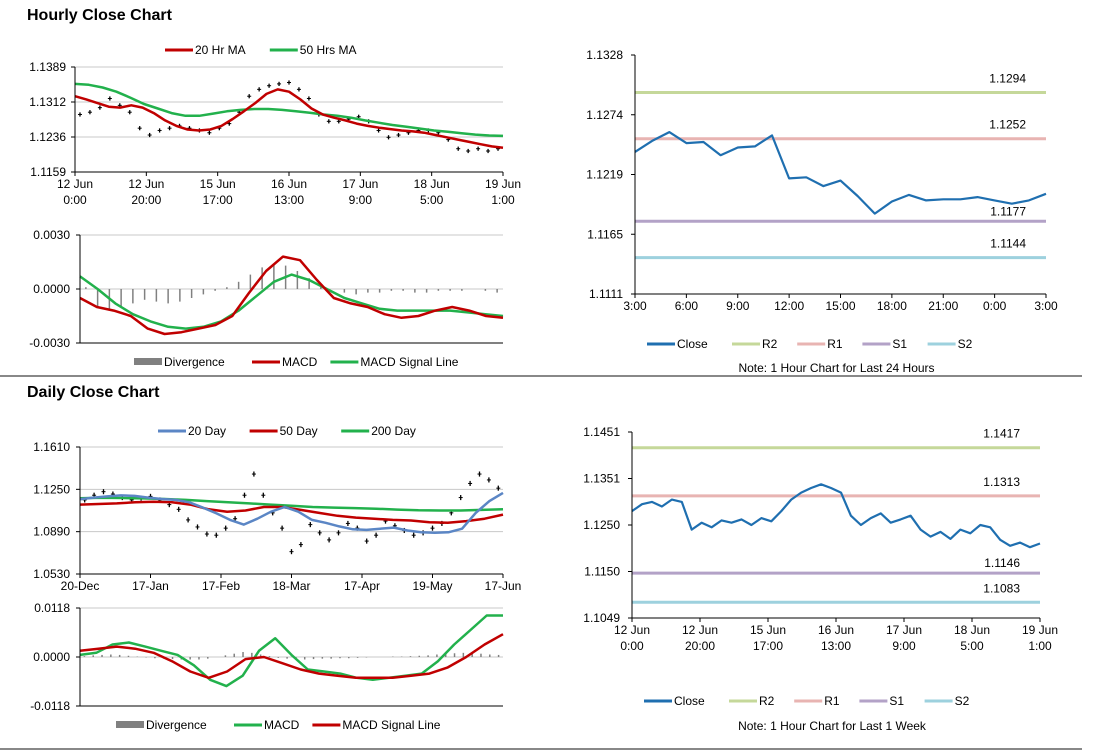 The height and width of the screenshot is (755, 1096). Describe the element at coordinates (896, 701) in the screenshot. I see `weekly-close-legend-label: S1` at that location.